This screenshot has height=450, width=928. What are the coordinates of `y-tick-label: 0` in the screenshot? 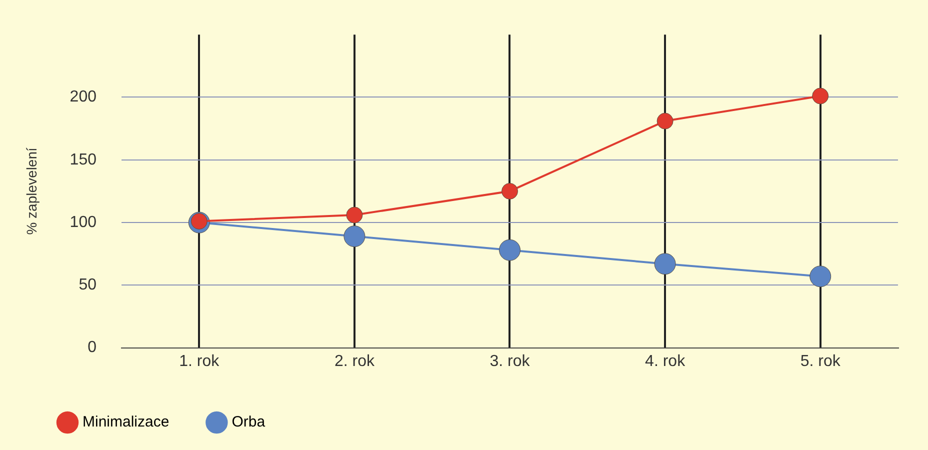 It's located at (92, 347).